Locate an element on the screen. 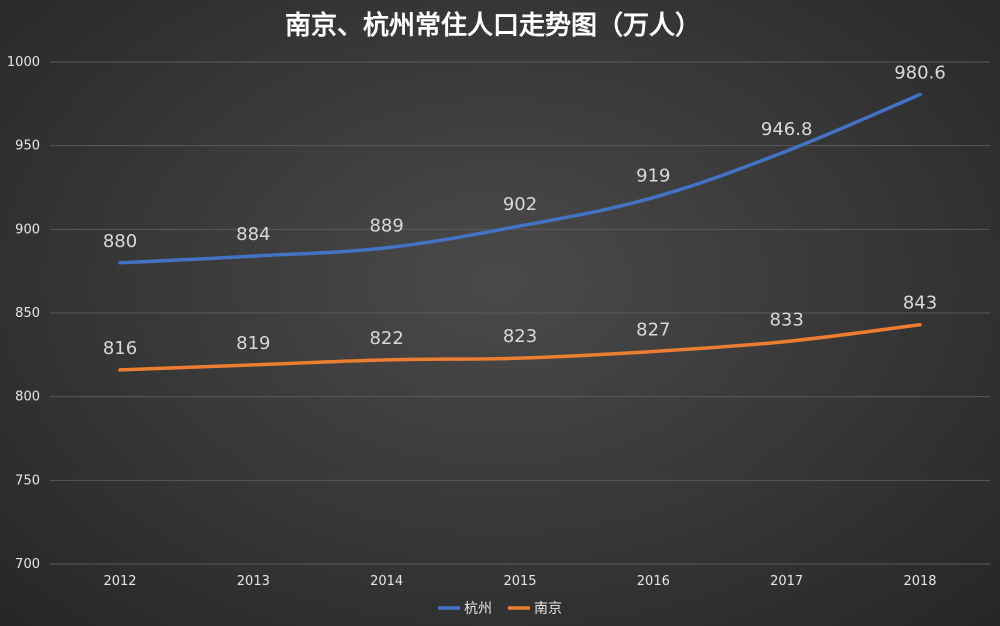  x-tick-label: 2014 is located at coordinates (386, 581).